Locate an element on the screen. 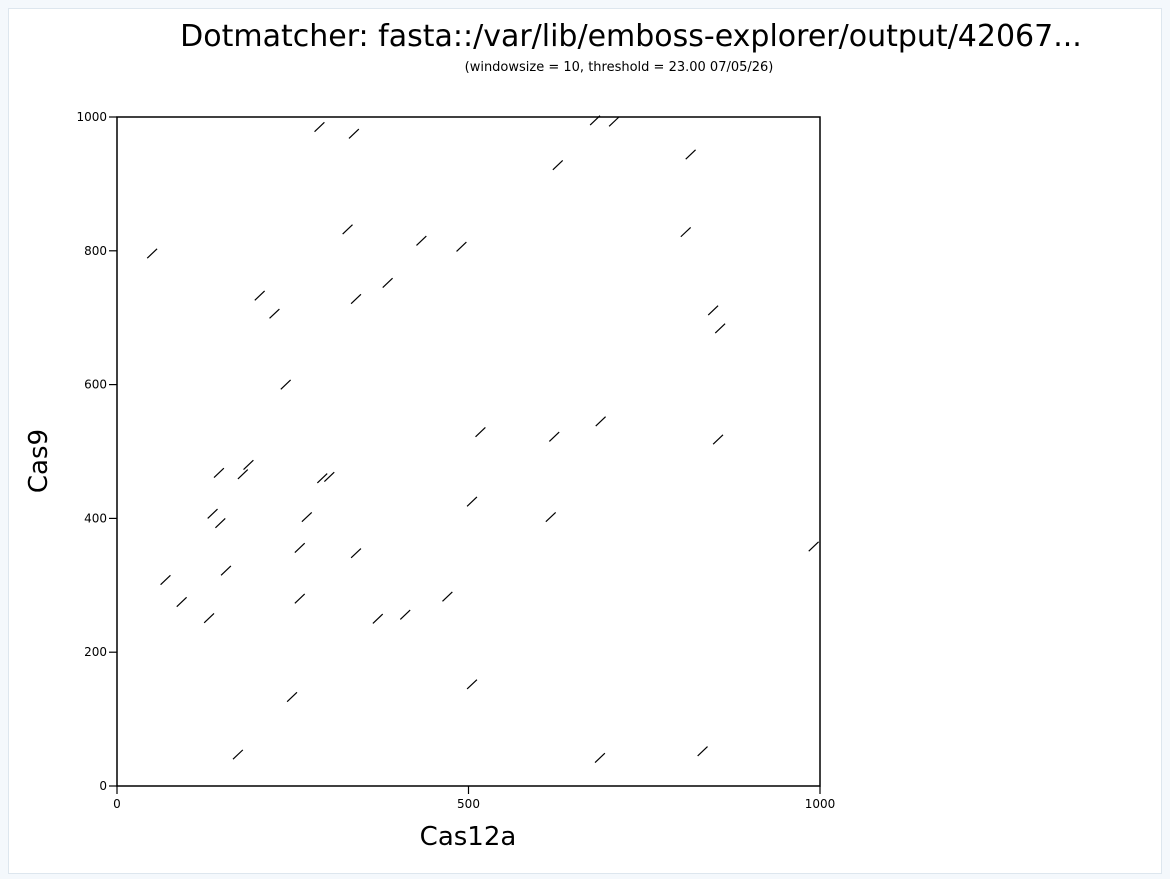  y-tick-label: 600 is located at coordinates (95, 385).